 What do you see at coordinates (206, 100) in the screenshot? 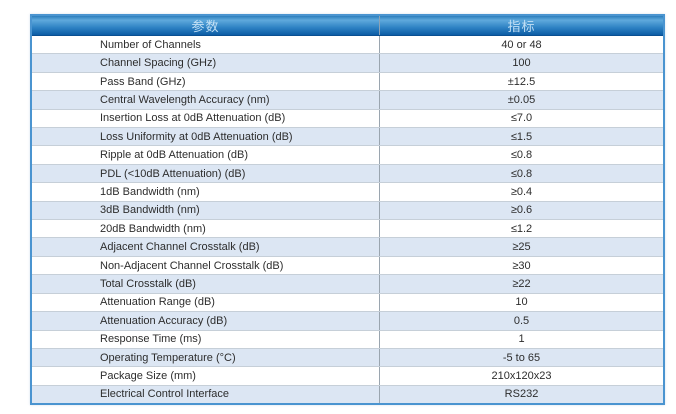
I see `parameter-cell: Central Wavelength Accuracy (nm)` at bounding box center [206, 100].